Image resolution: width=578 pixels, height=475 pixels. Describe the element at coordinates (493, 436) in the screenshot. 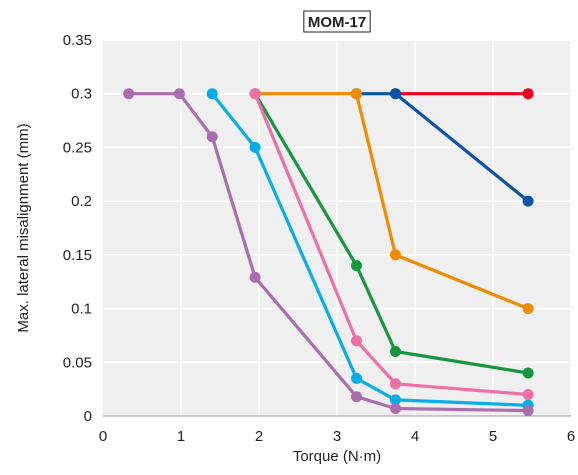

I see `x-tick-label: 5` at that location.